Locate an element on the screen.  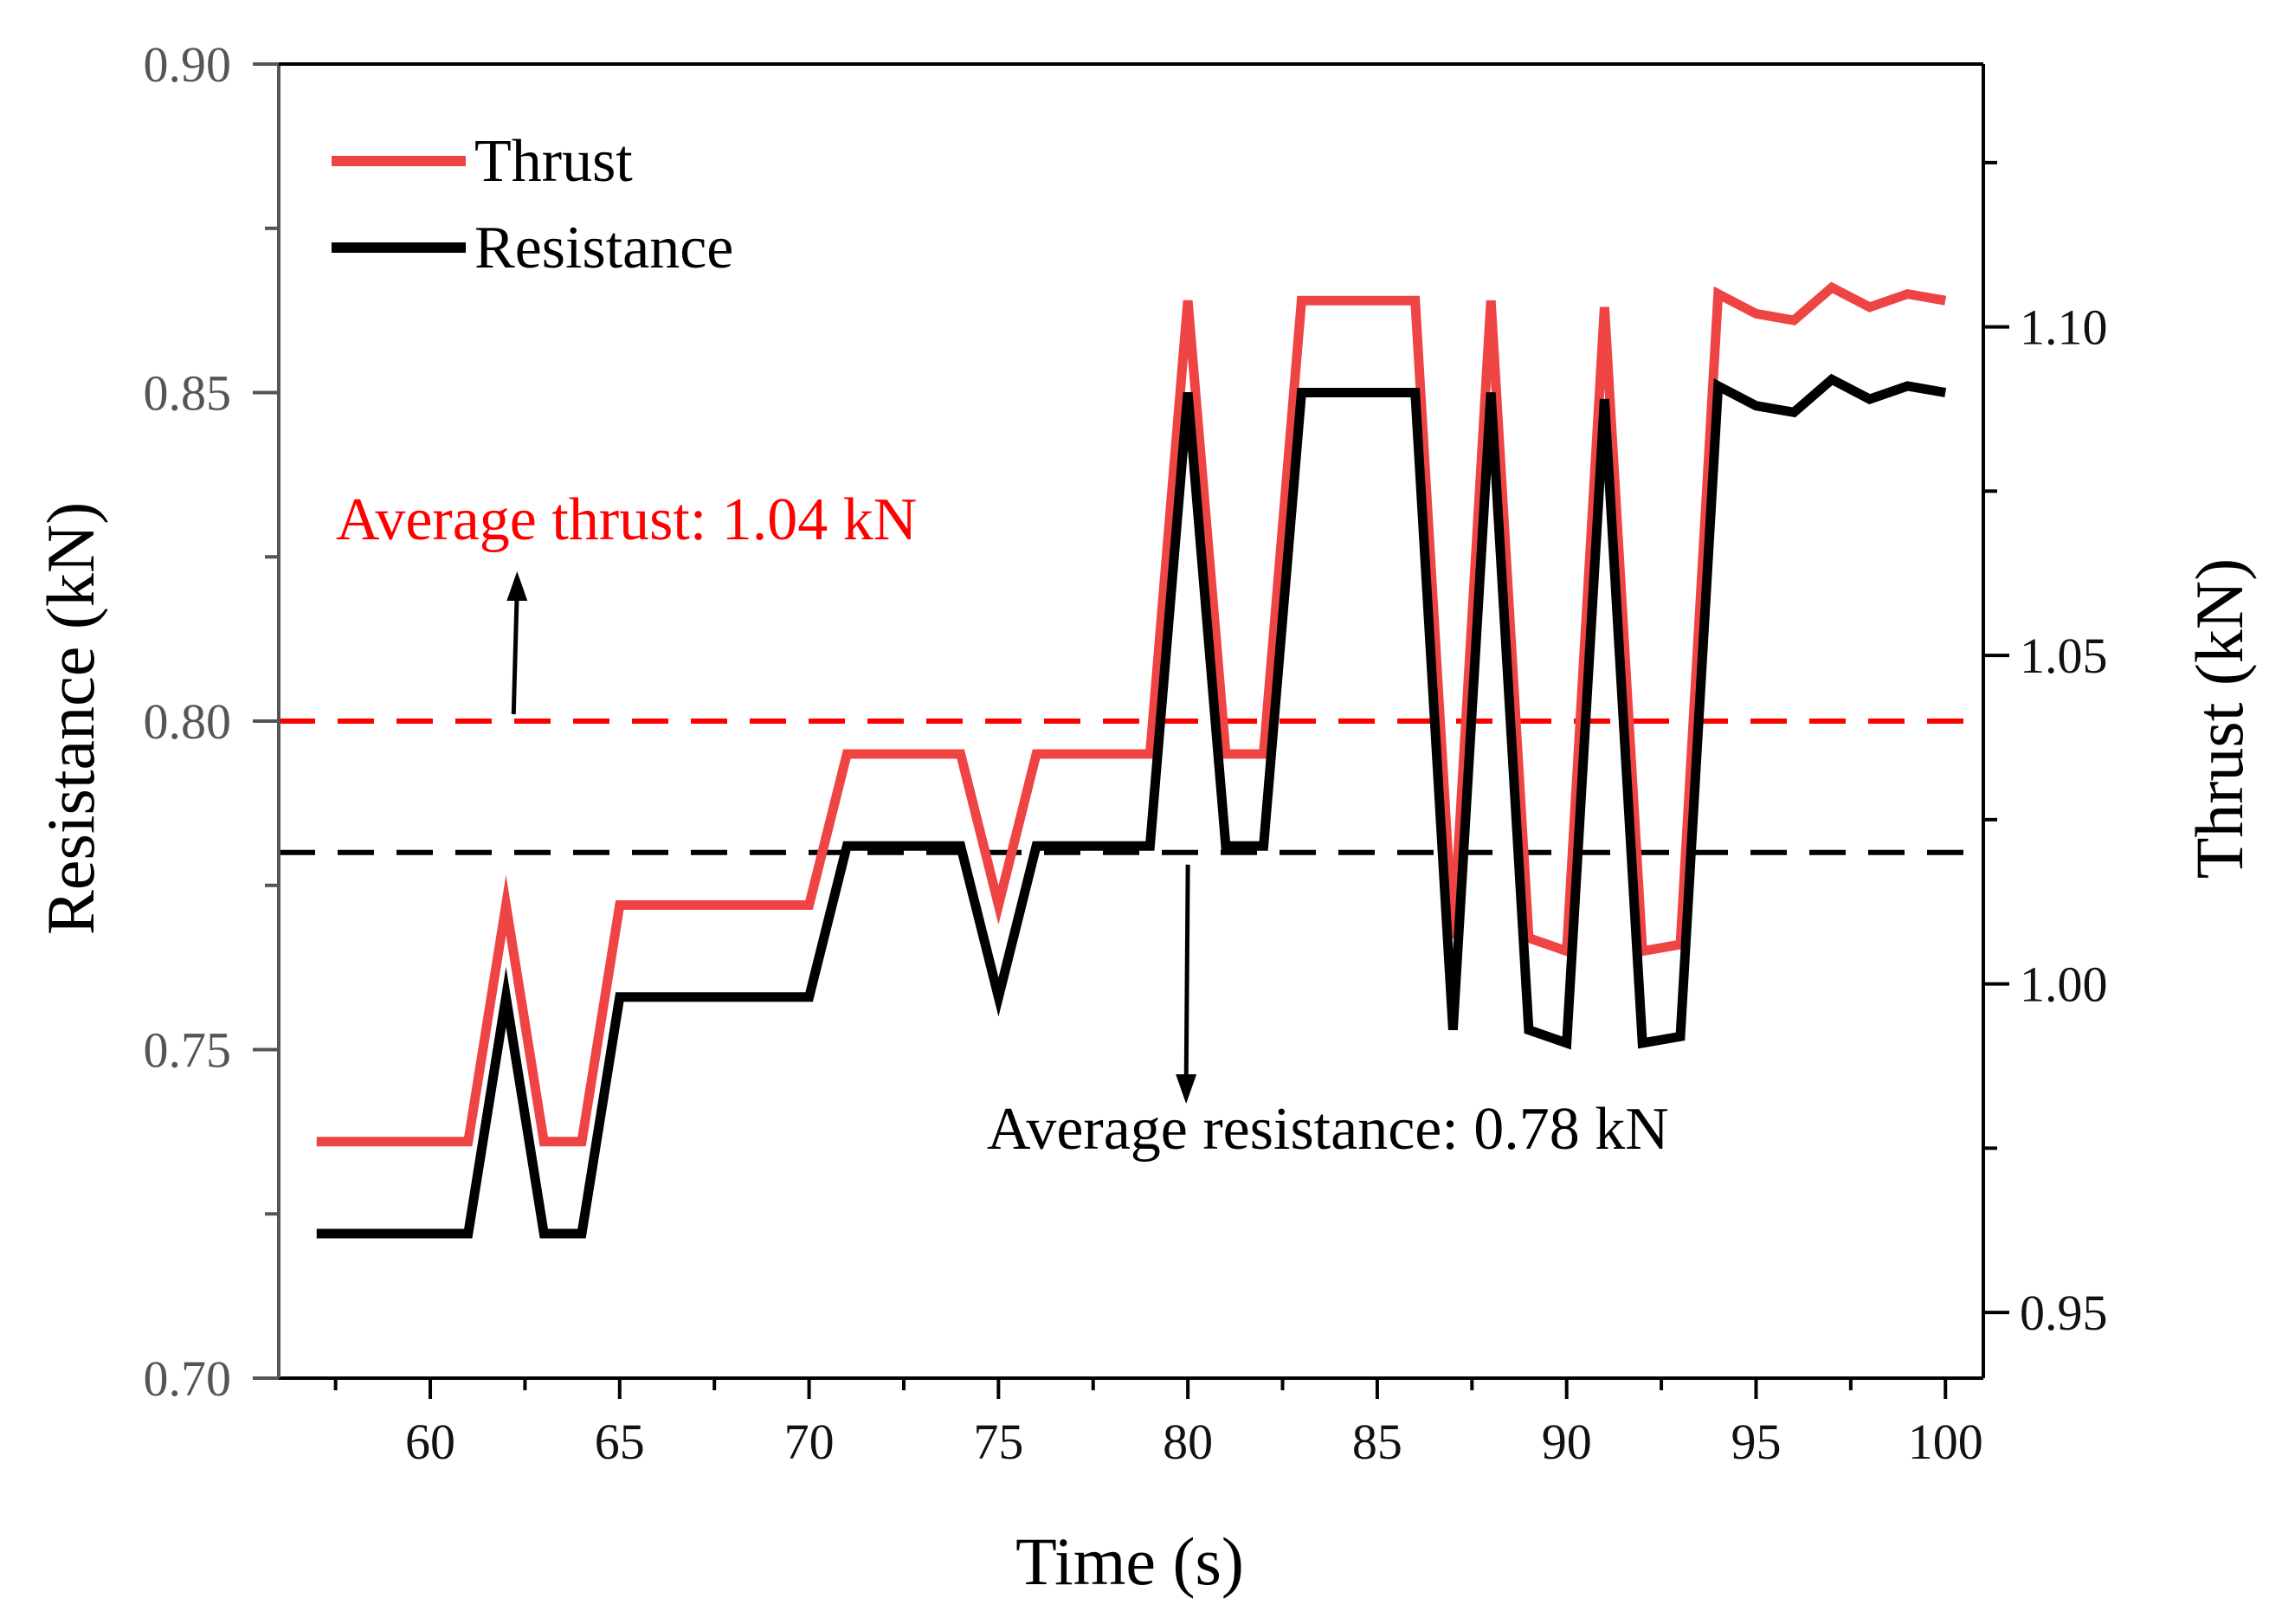
y-left-tick-label: 0.85 is located at coordinates (188, 393).